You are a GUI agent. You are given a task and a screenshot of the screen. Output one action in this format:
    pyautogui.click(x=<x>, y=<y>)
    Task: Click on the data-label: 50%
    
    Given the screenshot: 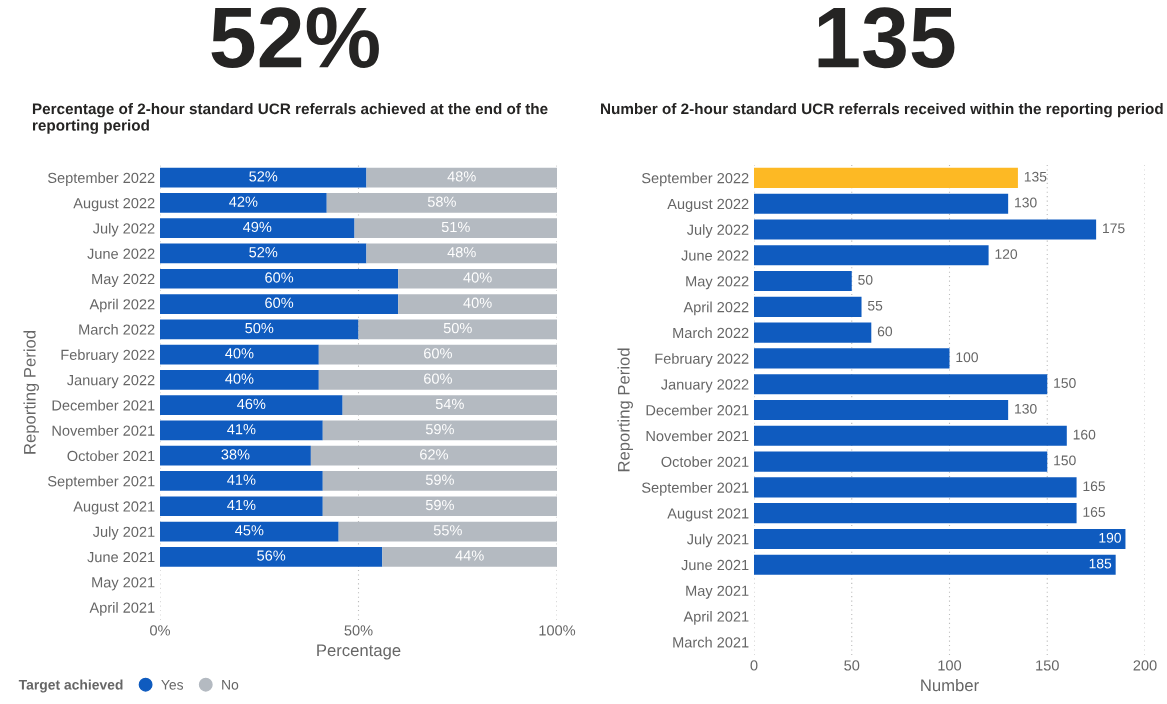 What is the action you would take?
    pyautogui.click(x=259, y=328)
    